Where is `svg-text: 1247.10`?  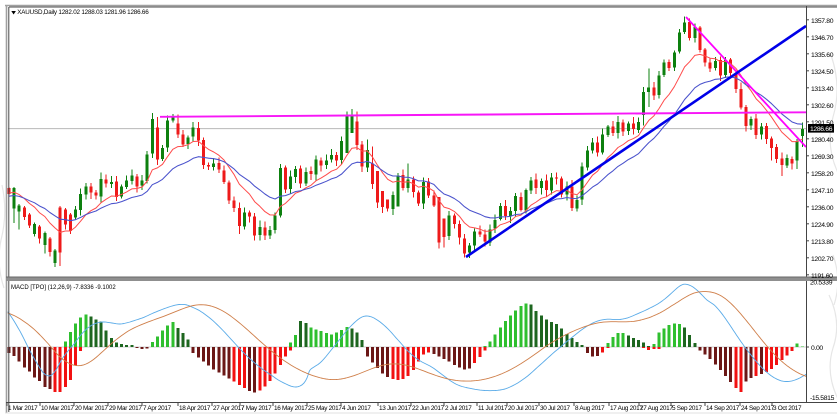 svg-text: 1247.10 is located at coordinates (822, 191).